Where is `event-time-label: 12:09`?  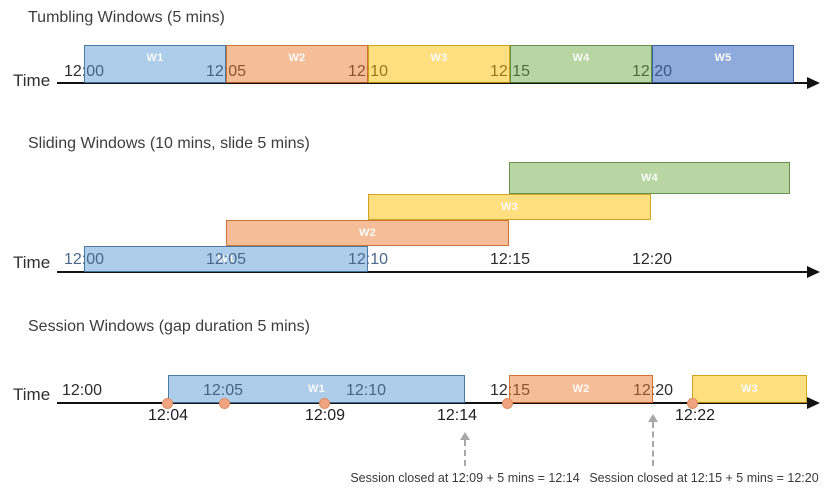
event-time-label: 12:09 is located at coordinates (325, 415).